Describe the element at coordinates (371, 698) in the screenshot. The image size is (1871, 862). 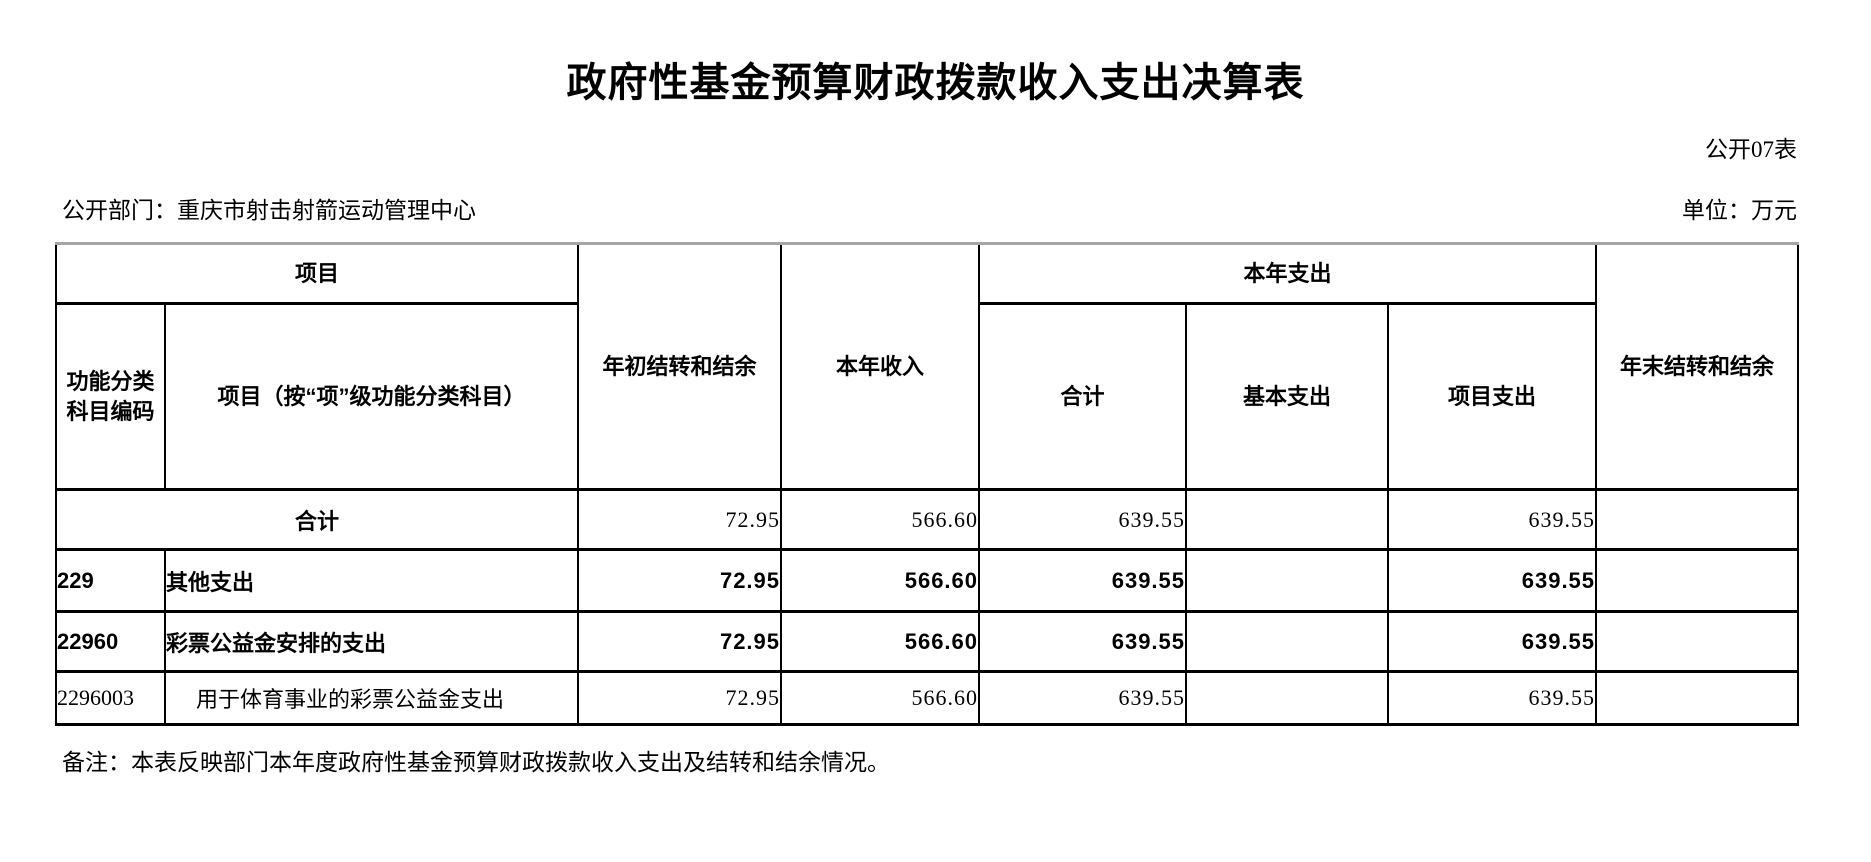
I see `cell-project-name: 用于体育事业的彩票公益金支出` at that location.